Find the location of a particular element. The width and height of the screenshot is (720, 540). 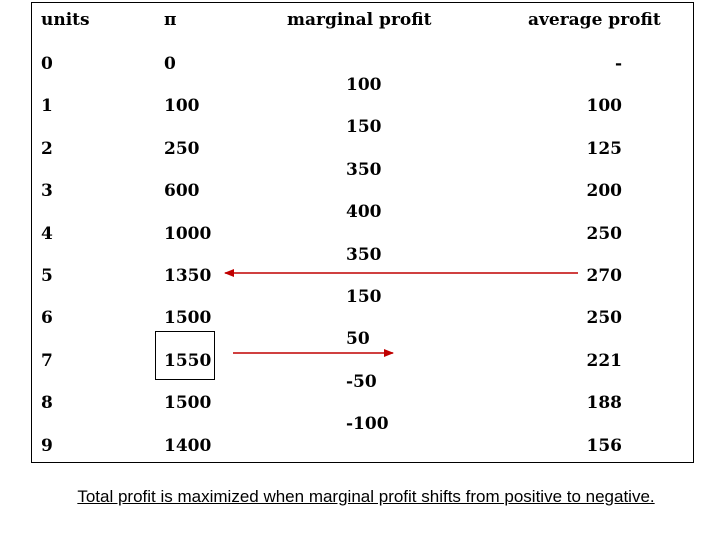

header-pi: π is located at coordinates (170, 20).